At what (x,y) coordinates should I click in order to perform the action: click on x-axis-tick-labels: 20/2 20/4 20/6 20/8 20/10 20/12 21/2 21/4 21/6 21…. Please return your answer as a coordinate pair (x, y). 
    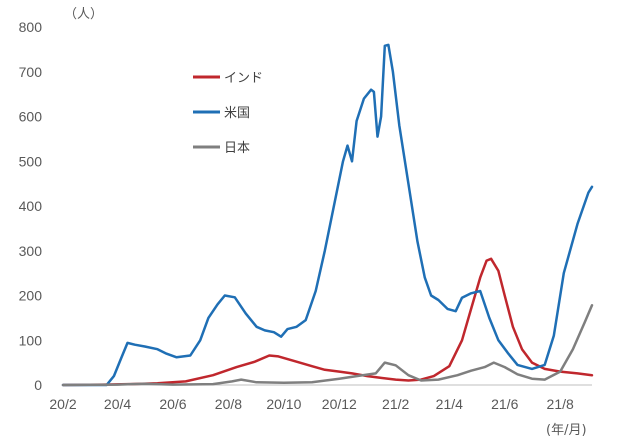
    Looking at the image, I should click on (311, 404).